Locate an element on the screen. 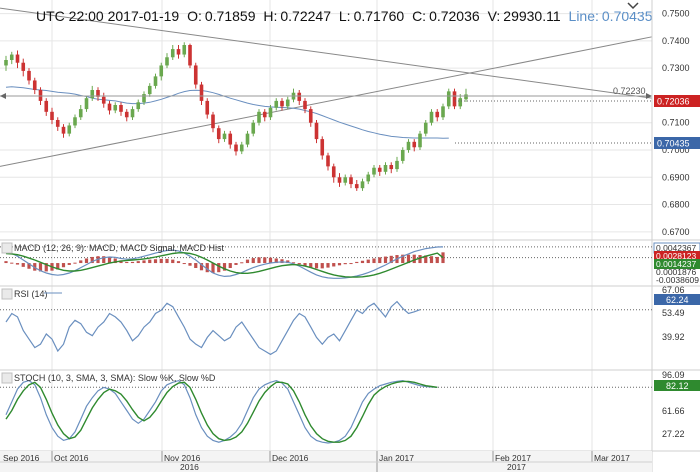 This screenshot has width=700, height=472. month-label: Oct 2016 is located at coordinates (71, 458).